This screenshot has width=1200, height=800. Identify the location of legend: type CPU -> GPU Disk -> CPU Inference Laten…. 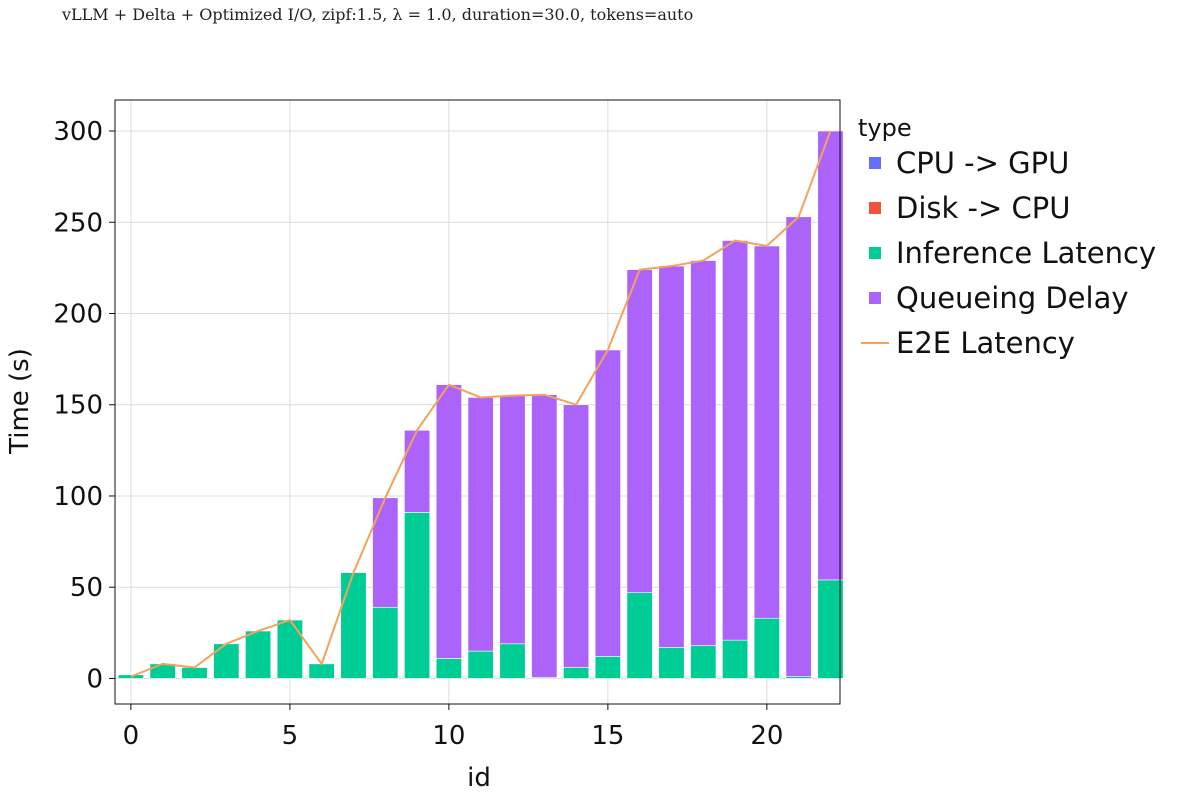
(1007, 237).